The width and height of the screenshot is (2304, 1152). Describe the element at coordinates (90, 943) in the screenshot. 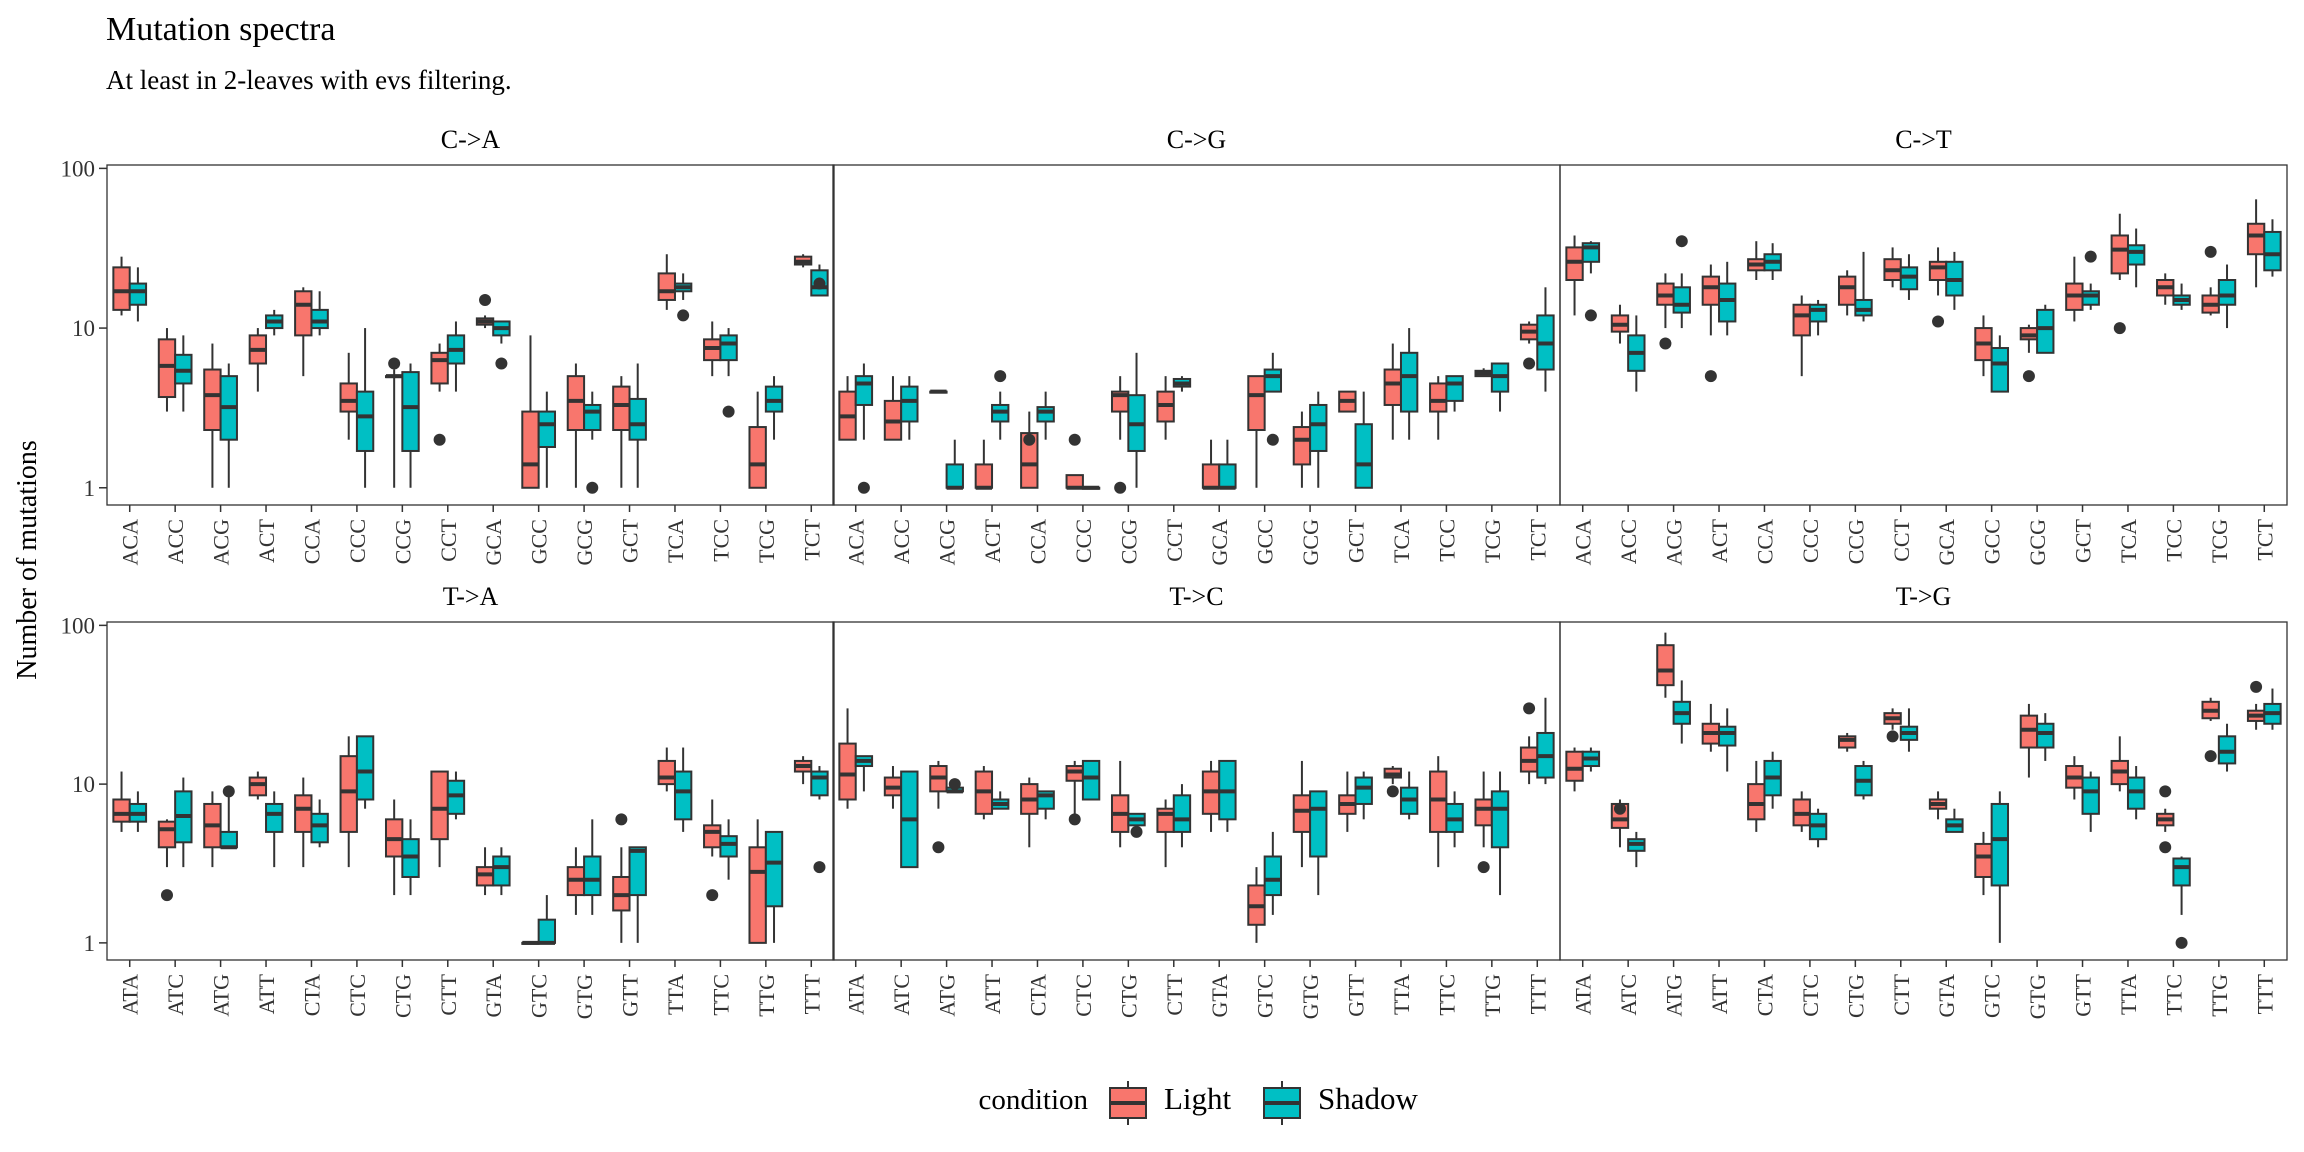

I see `y-tick-label: 1` at that location.